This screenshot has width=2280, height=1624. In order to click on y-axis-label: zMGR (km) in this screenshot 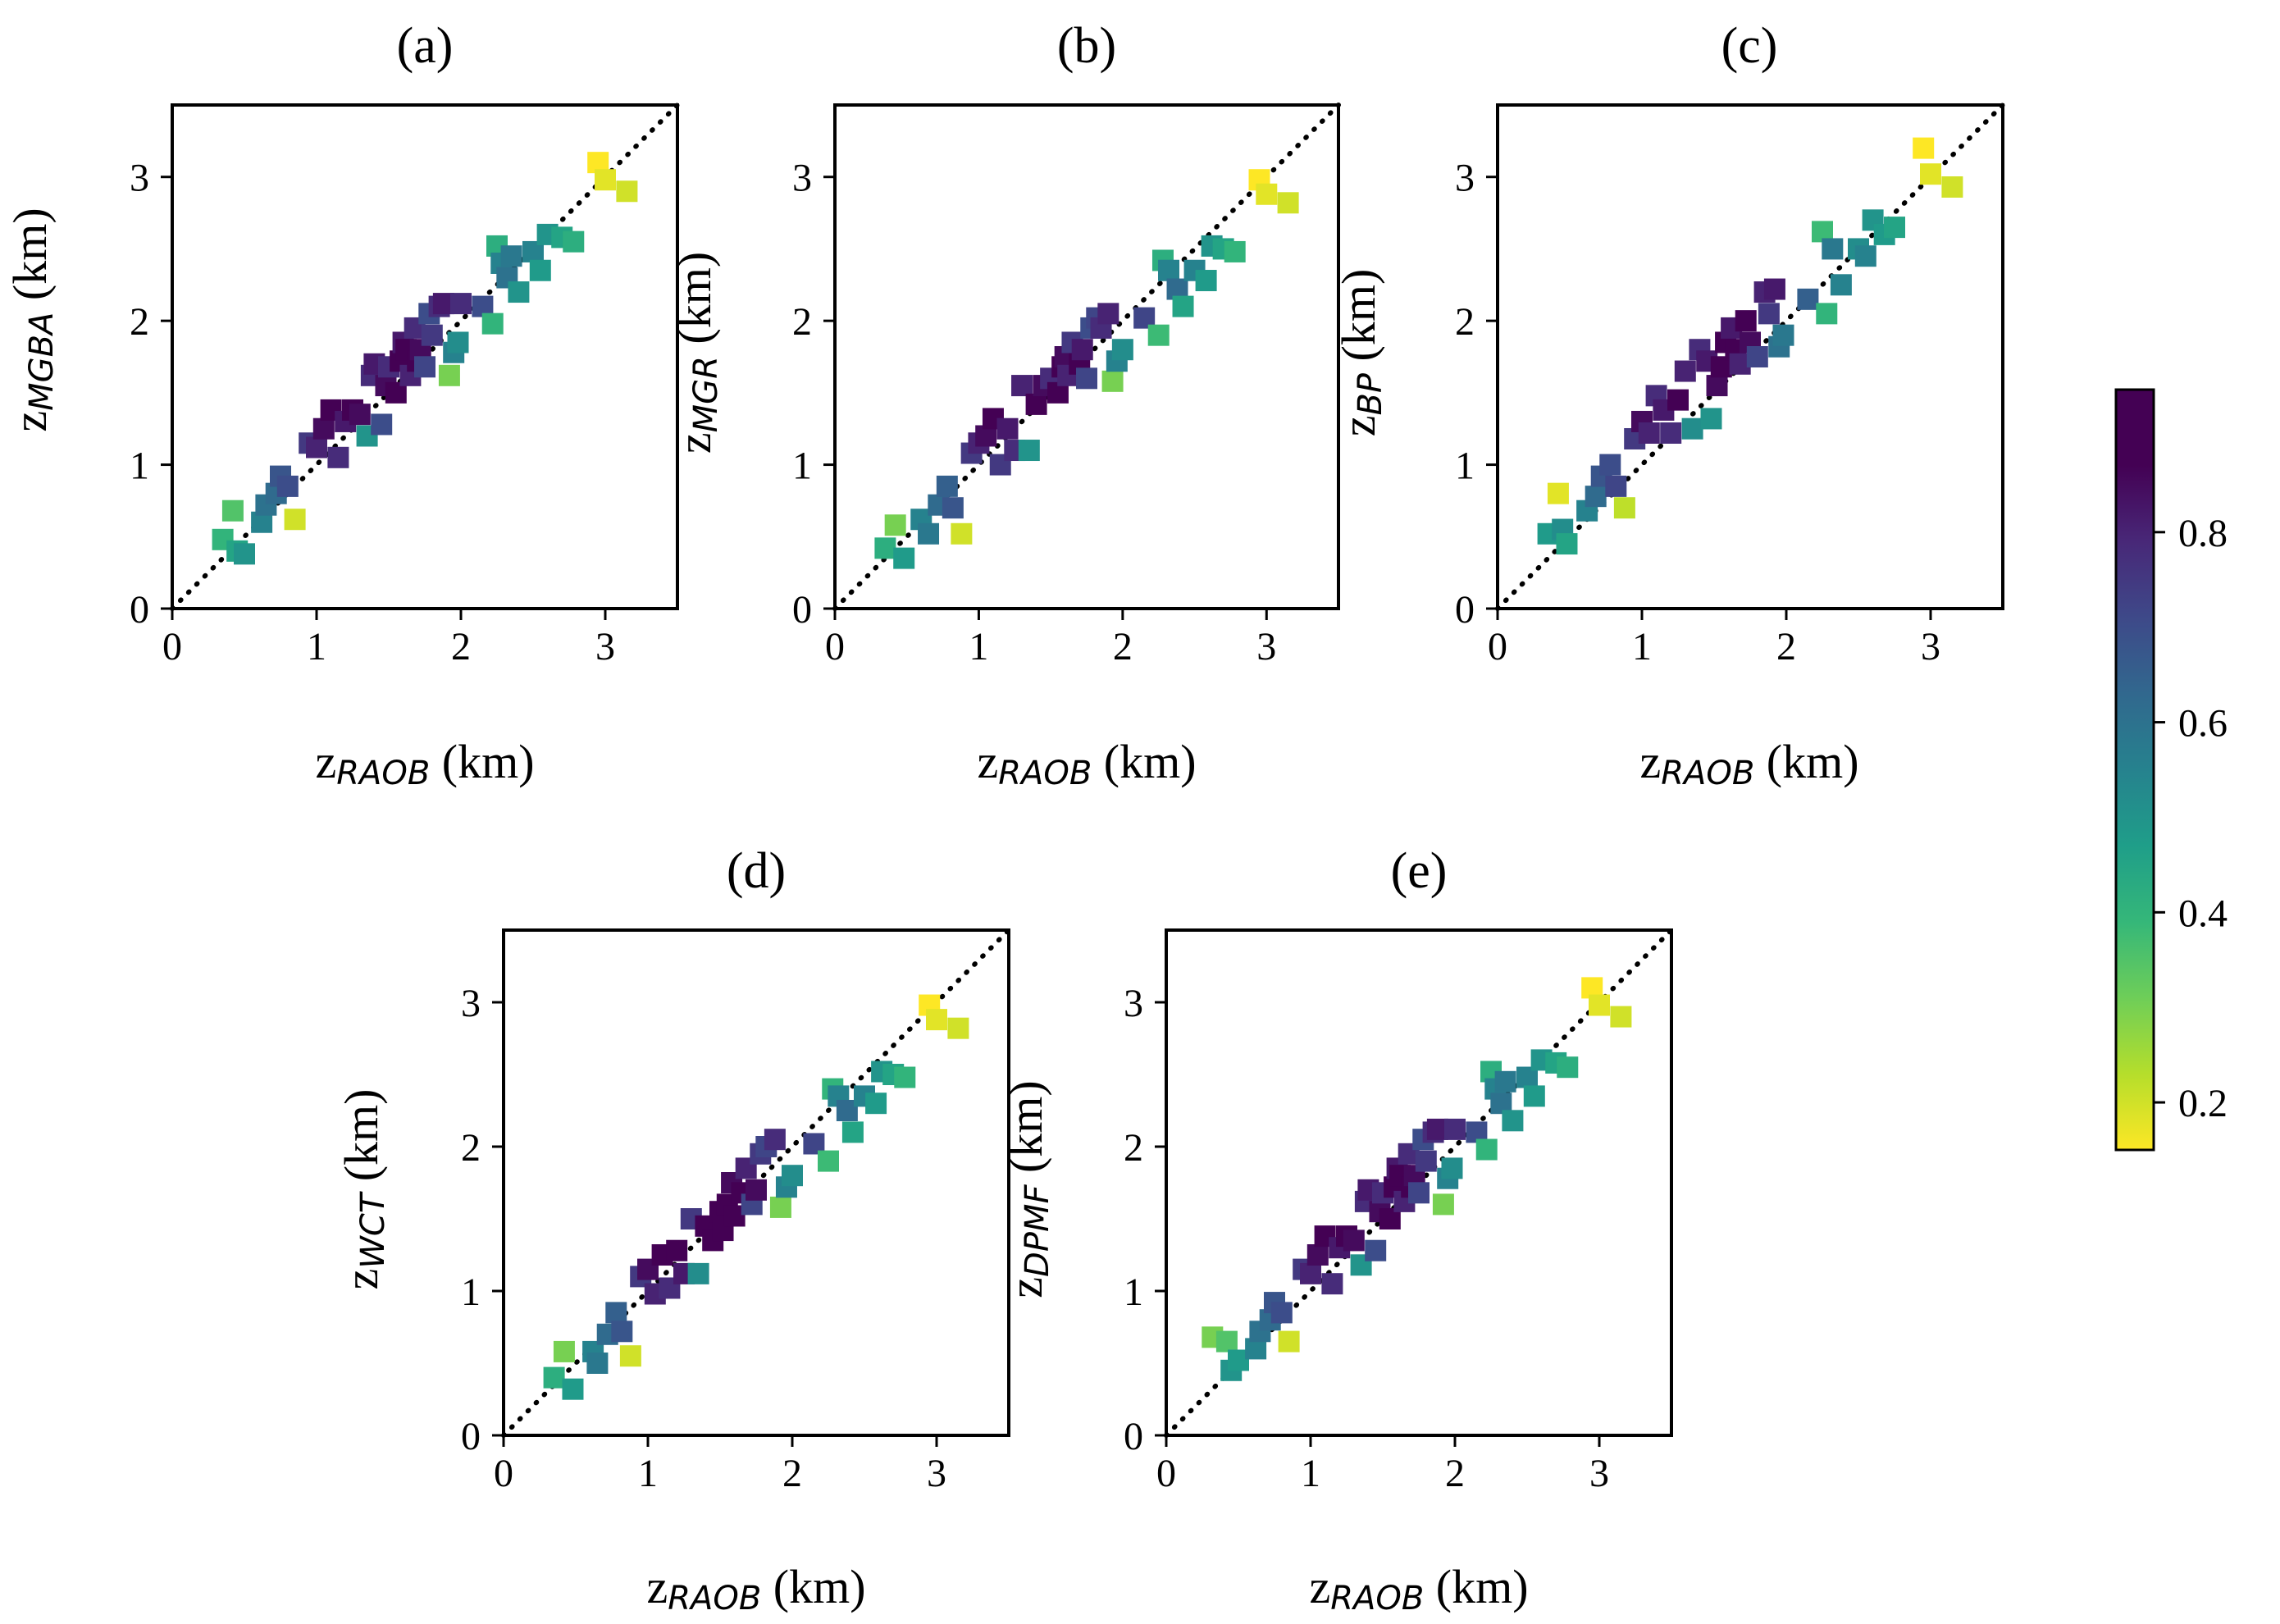, I will do `click(696, 353)`.